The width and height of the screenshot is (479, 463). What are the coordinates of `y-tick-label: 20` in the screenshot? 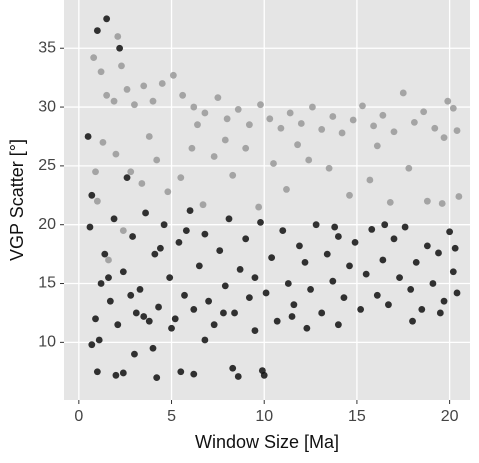 It's located at (47, 224).